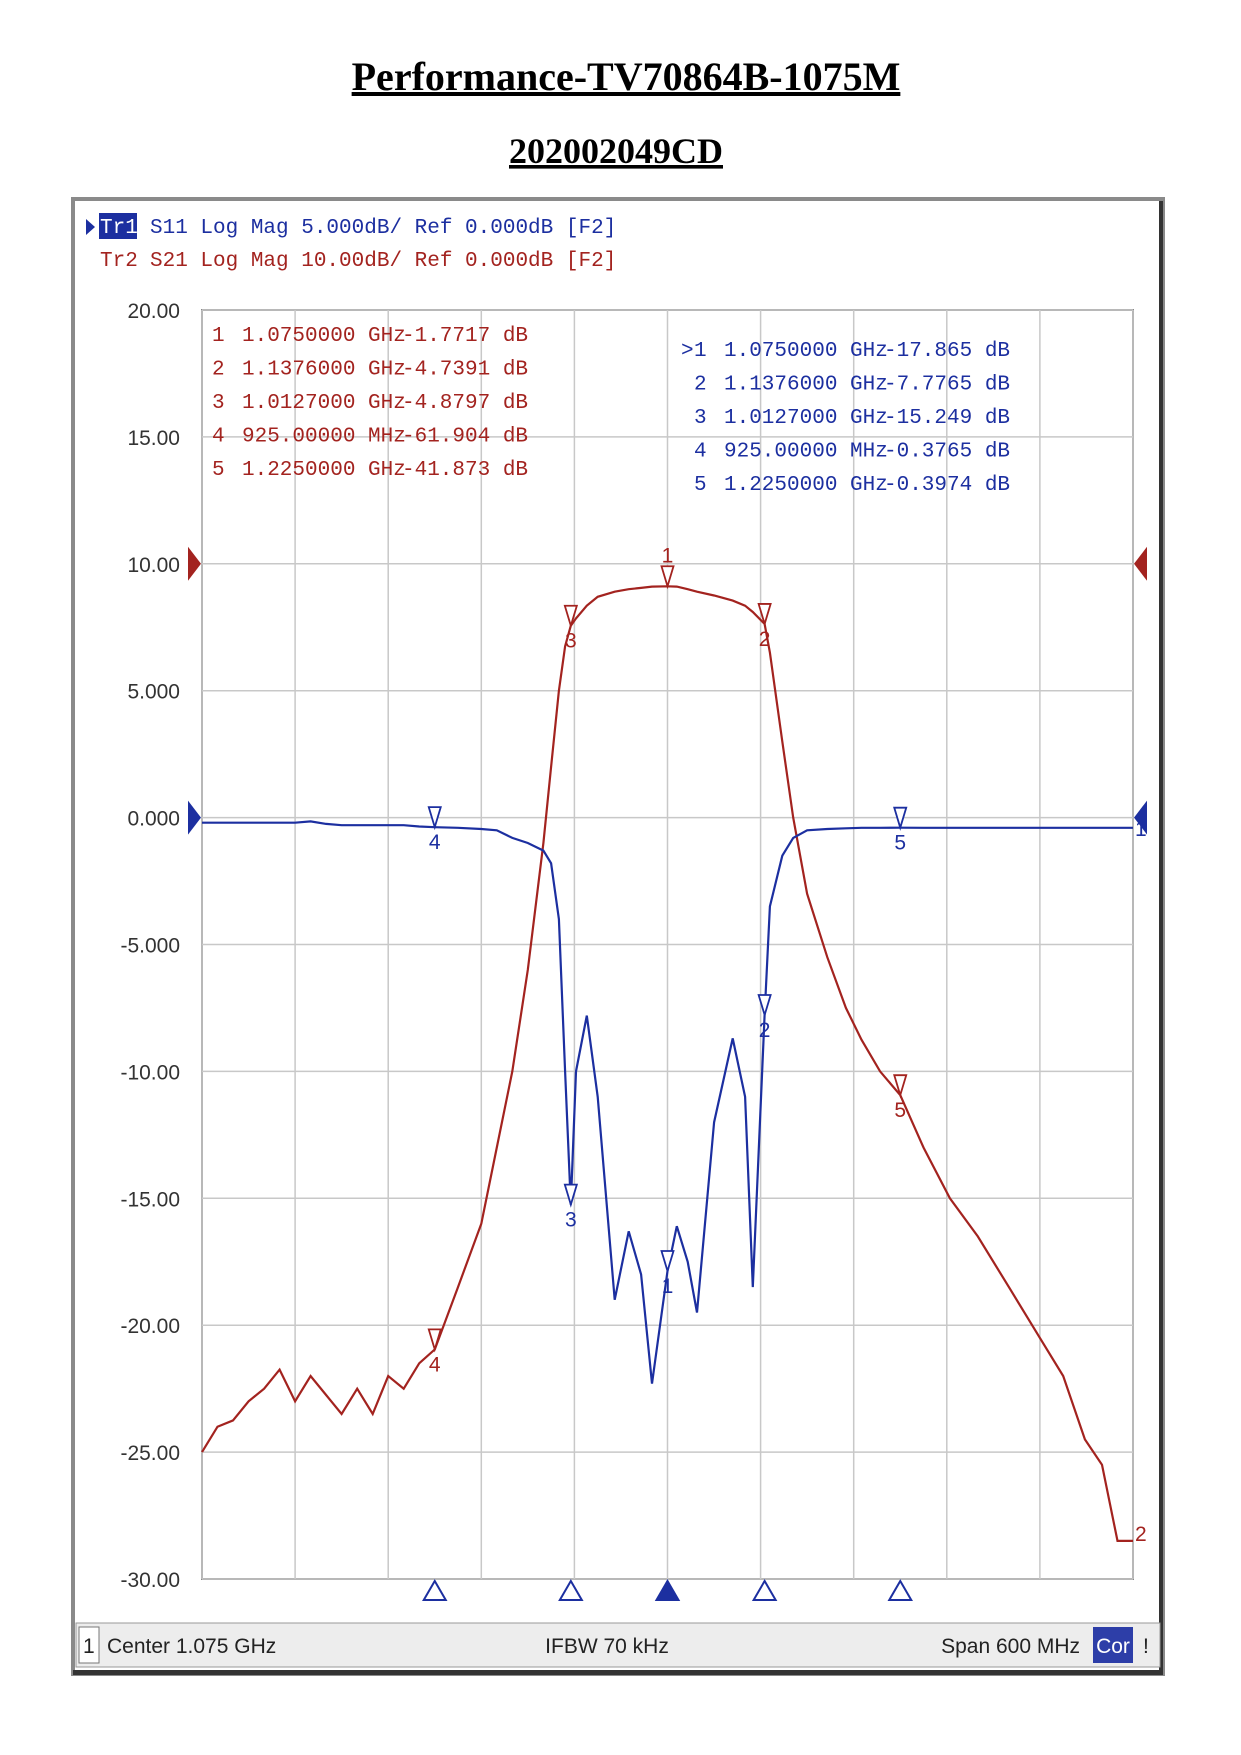 The width and height of the screenshot is (1241, 1755). I want to click on trace-setting: S11 Log Mag 5.000dB/ Ref 0.000dB [F2], so click(383, 228).